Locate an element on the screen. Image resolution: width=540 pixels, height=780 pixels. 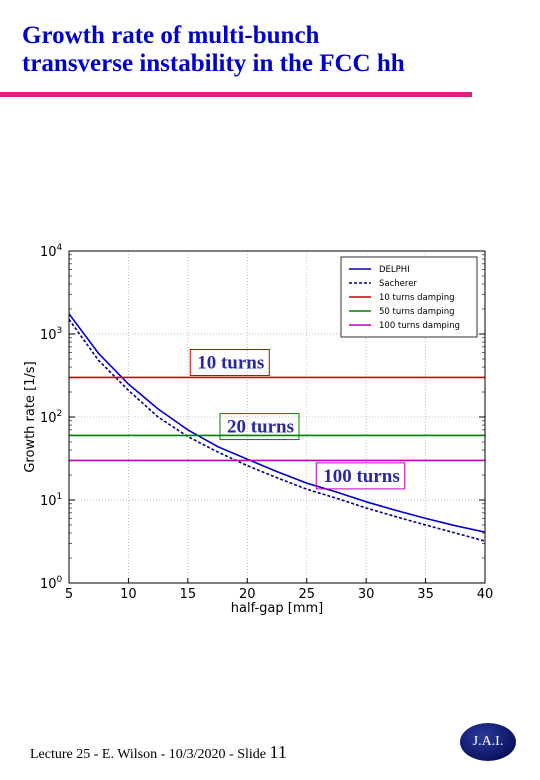
x-tick-label: 5 is located at coordinates (69, 594).